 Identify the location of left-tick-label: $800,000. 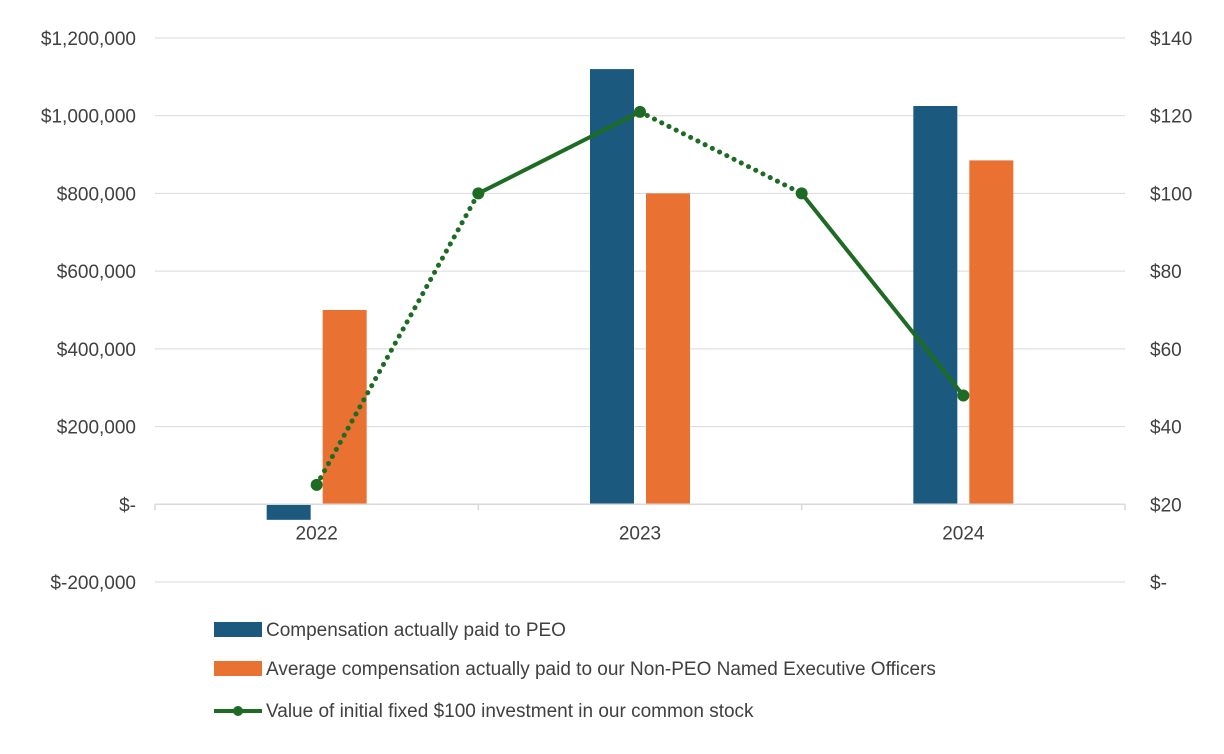
(96, 194).